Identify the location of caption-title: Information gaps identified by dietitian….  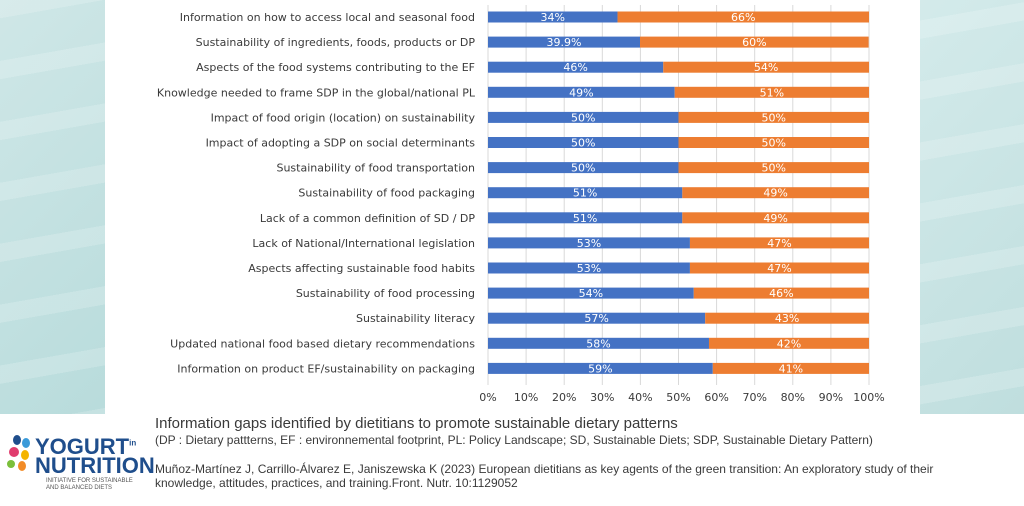
(416, 423).